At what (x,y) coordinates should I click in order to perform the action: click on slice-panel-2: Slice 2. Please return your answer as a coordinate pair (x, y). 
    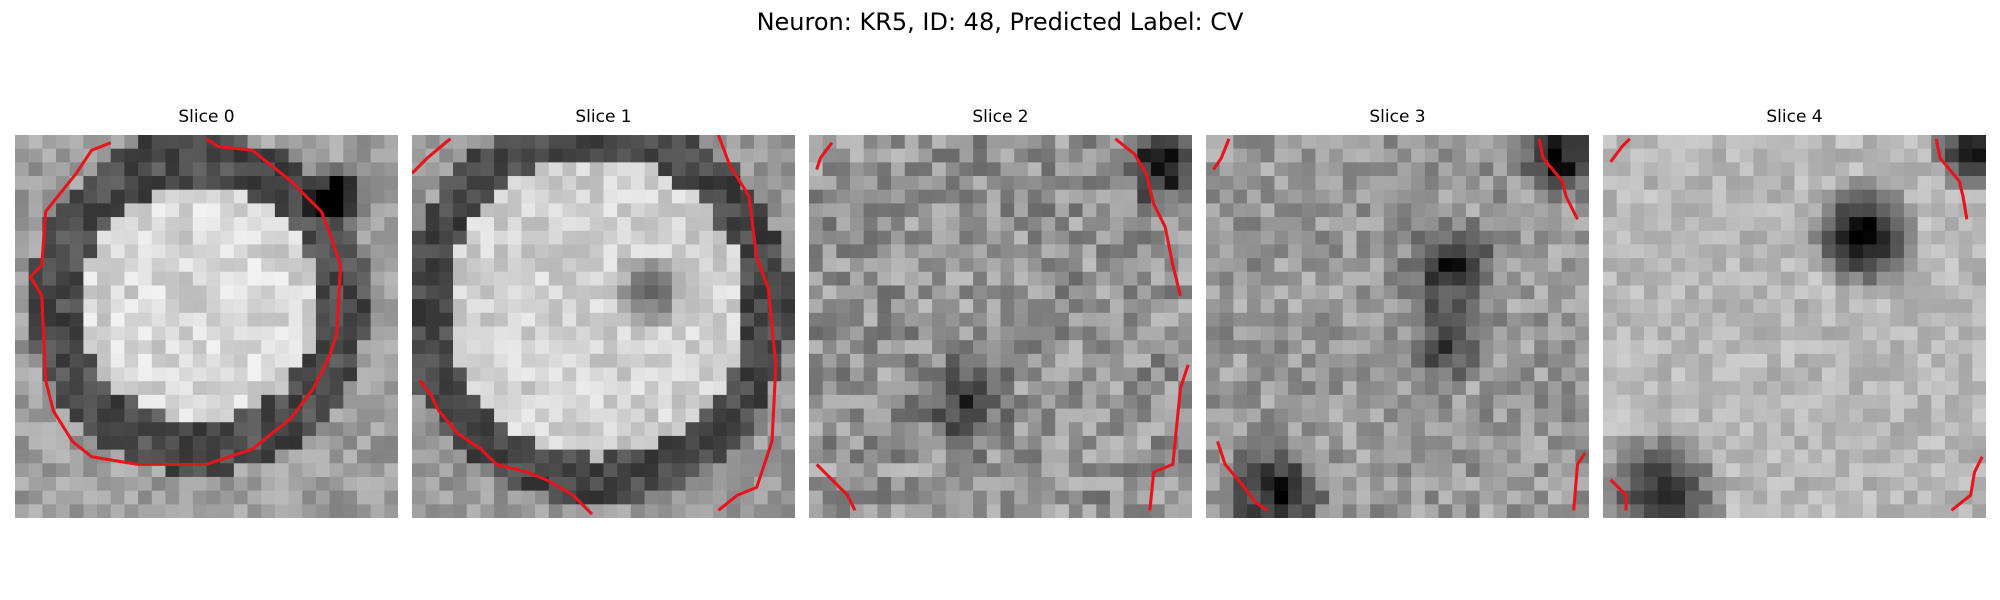
    Looking at the image, I should click on (1000, 311).